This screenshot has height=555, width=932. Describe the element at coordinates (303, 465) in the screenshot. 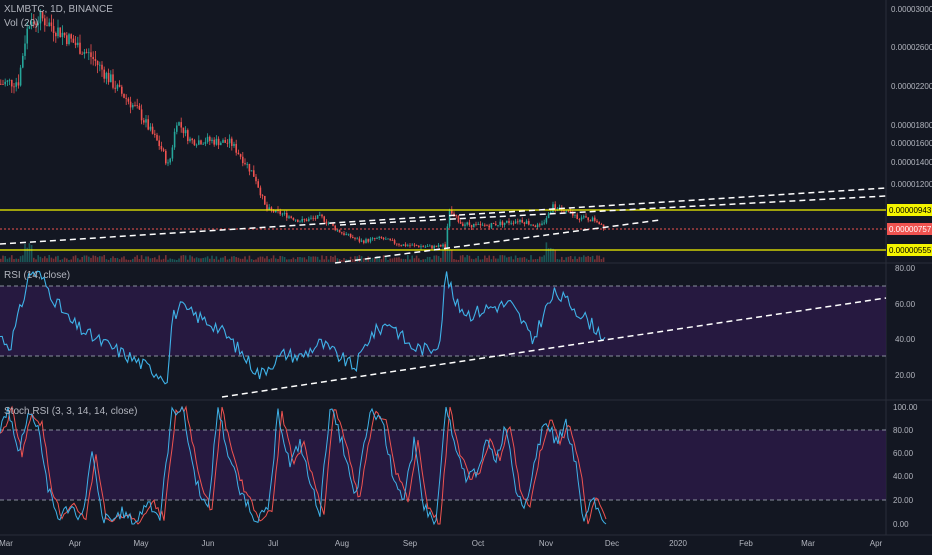

I see `stoch-lines-group` at that location.